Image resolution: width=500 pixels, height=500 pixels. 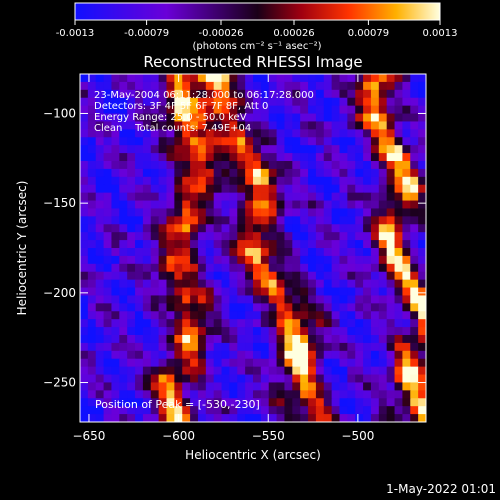 I want to click on y-tick-label: −250, so click(x=59, y=383).